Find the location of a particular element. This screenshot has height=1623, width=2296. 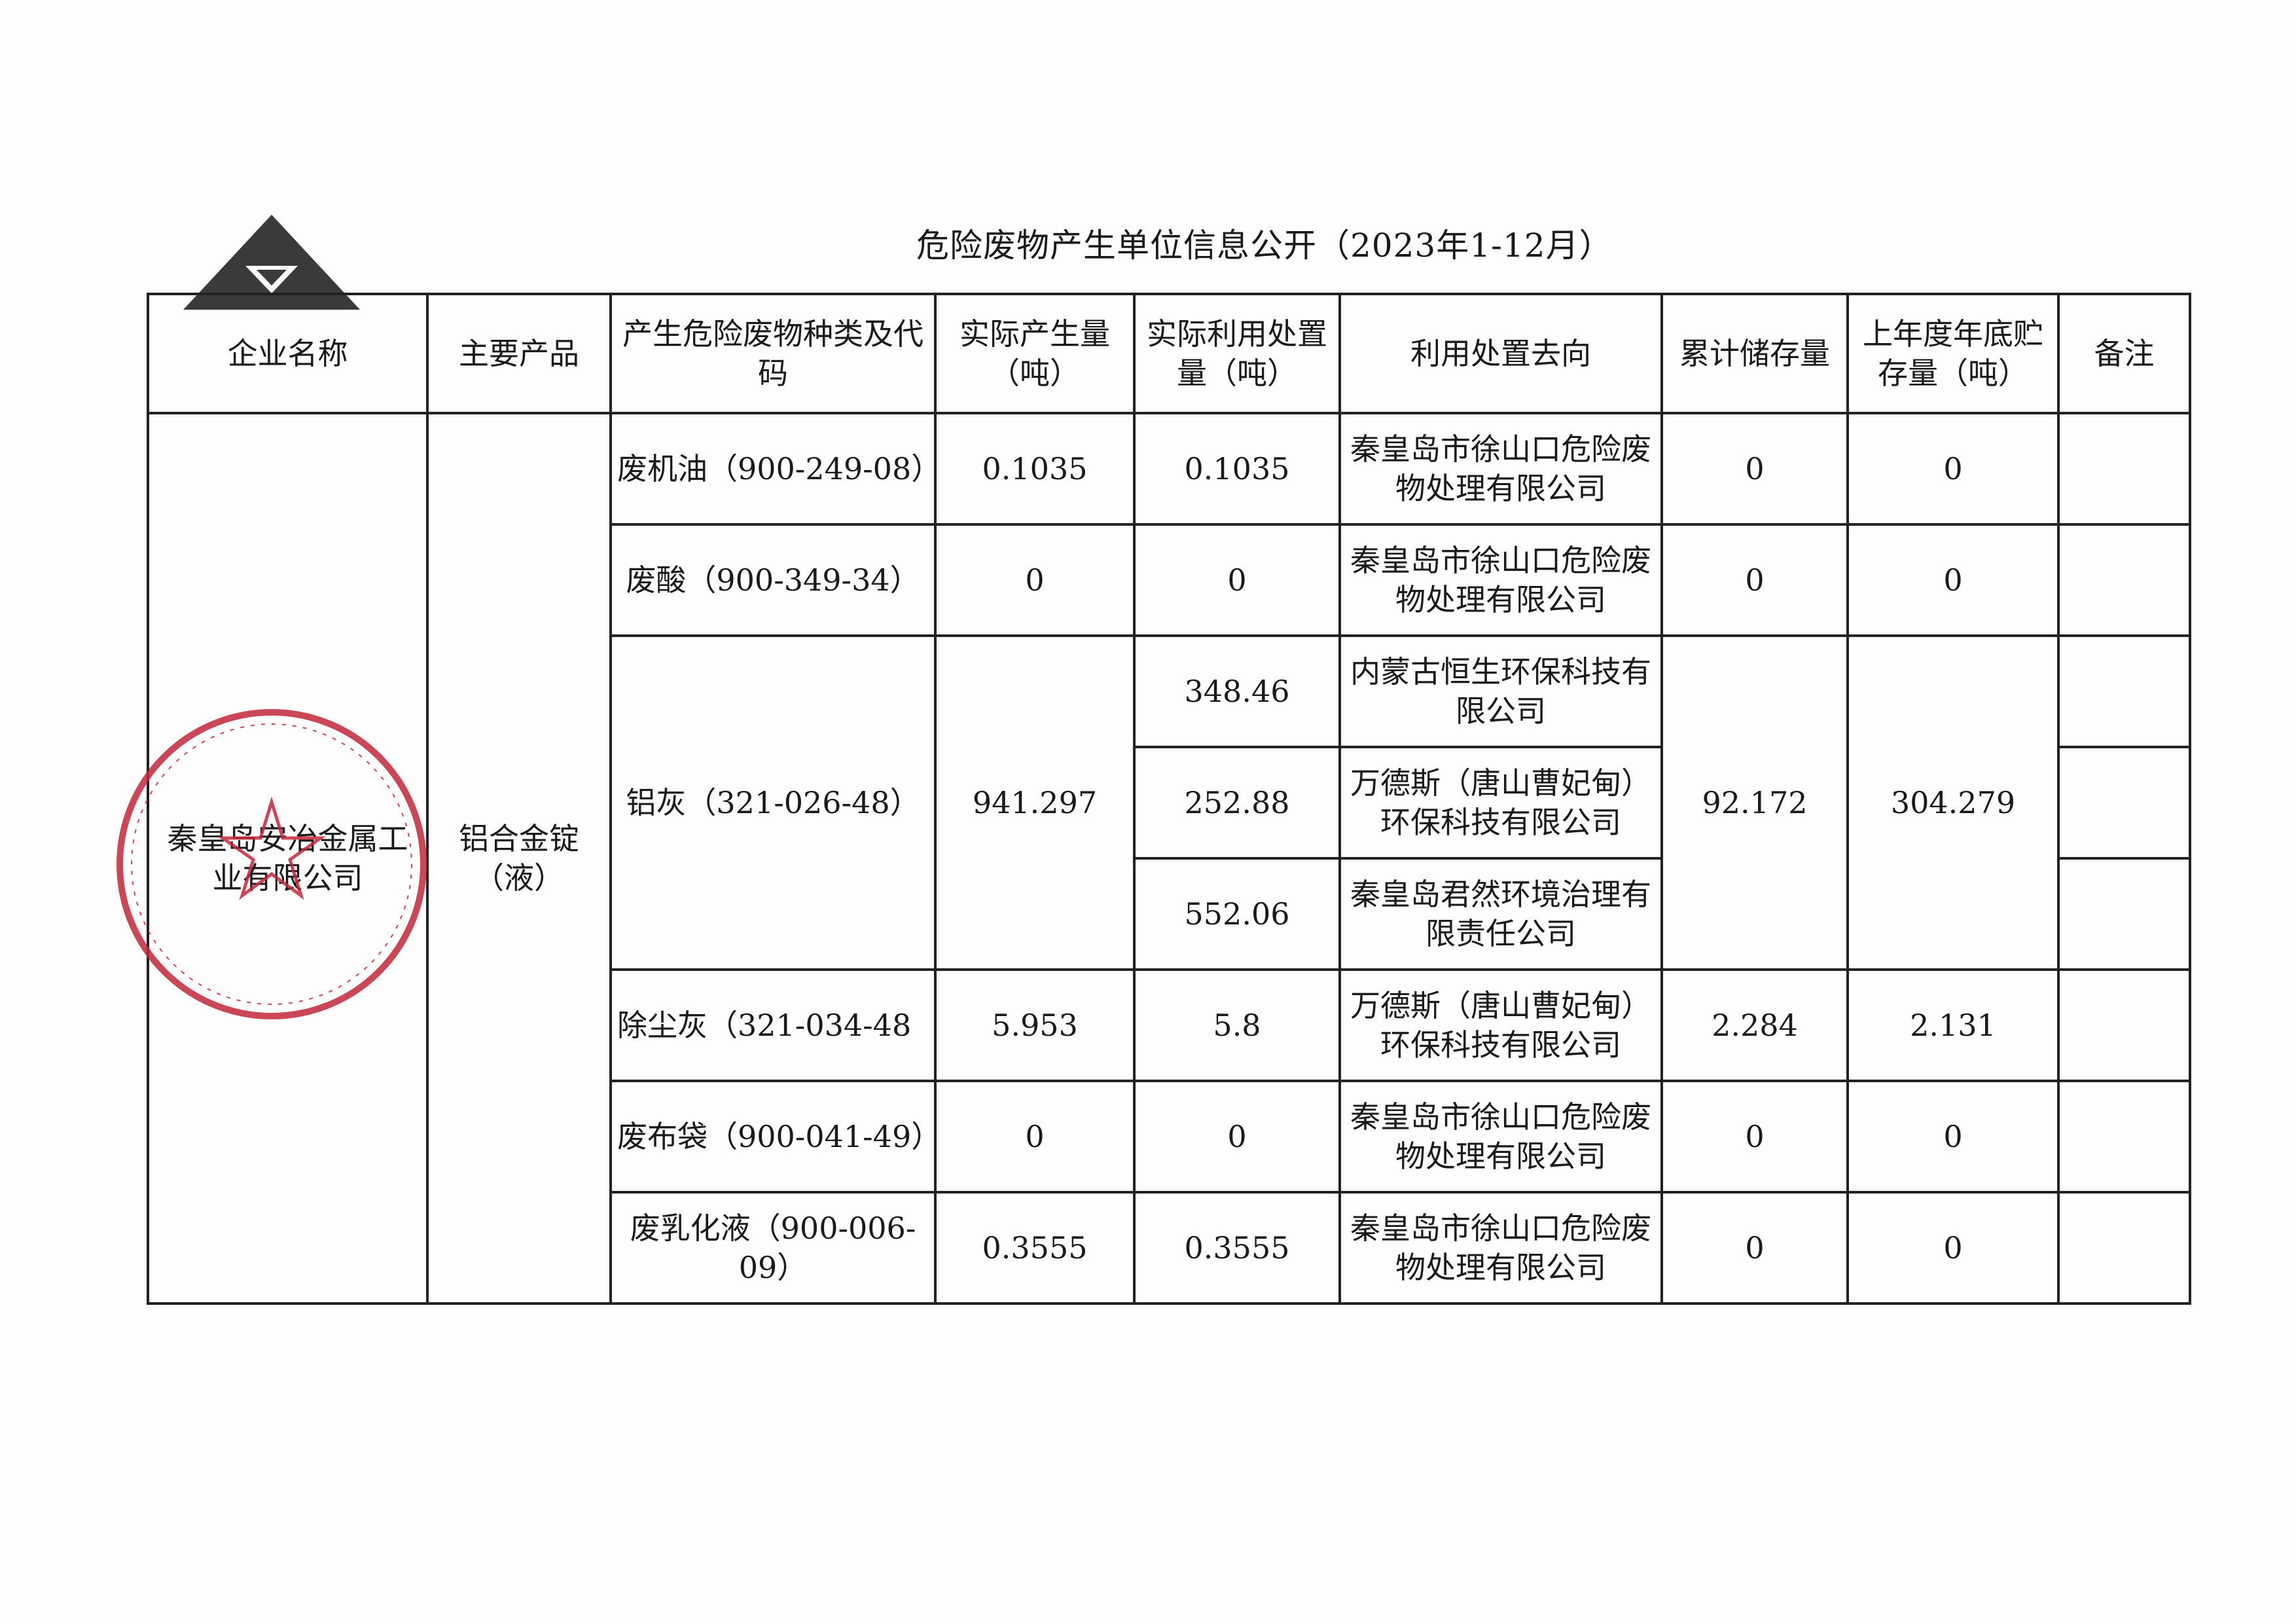

table-subrow: 252.88 万德斯（唐山曹妃甸）环保科技有限公司 is located at coordinates (1169, 803).